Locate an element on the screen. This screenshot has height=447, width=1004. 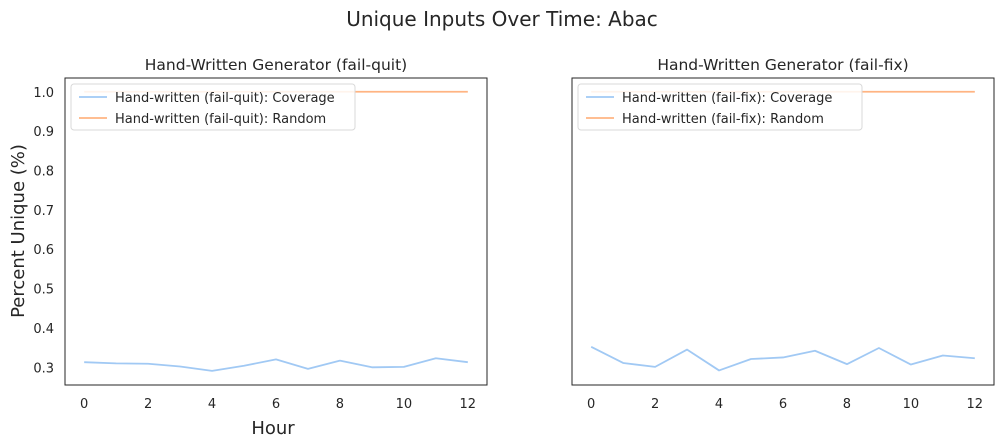
legend-entry: Hand-written (fail-quit): Random is located at coordinates (220, 119).